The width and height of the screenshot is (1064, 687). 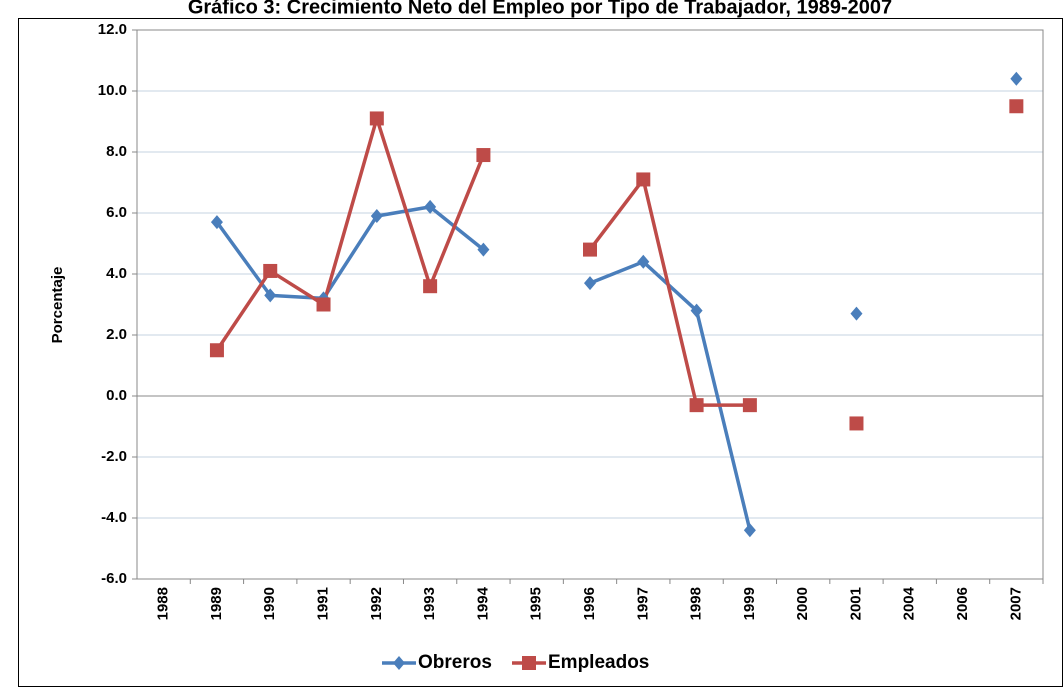 I want to click on x-tick-label: 1994, so click(x=482, y=603).